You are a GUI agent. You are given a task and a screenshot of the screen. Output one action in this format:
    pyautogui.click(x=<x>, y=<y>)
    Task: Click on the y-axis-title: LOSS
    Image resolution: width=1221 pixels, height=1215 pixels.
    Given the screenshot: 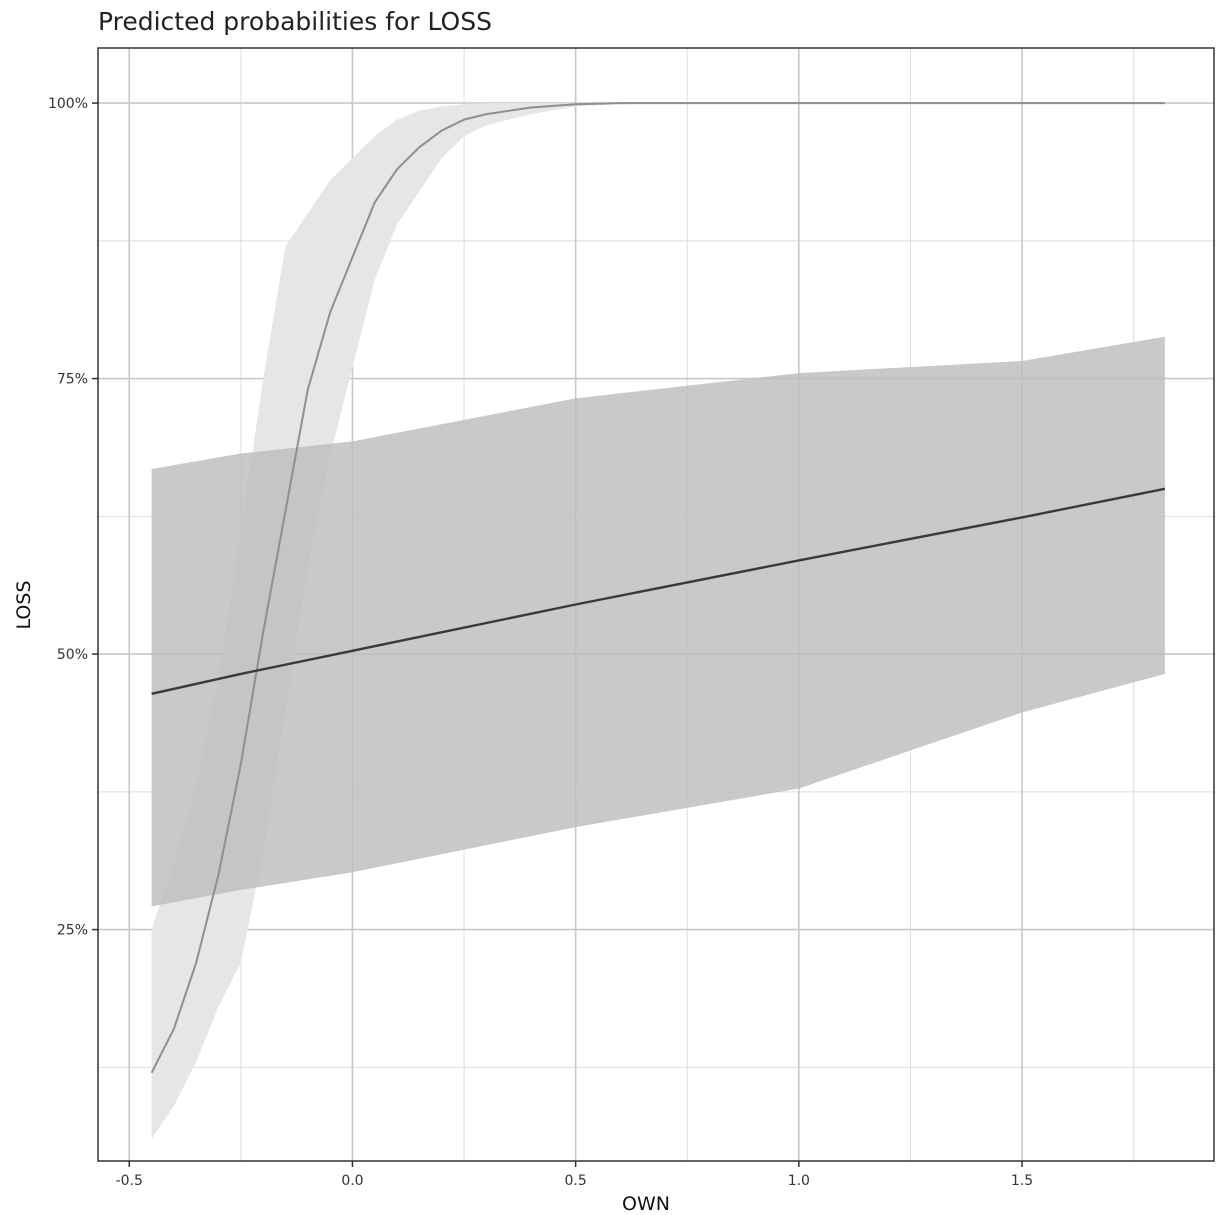 What is the action you would take?
    pyautogui.click(x=24, y=605)
    